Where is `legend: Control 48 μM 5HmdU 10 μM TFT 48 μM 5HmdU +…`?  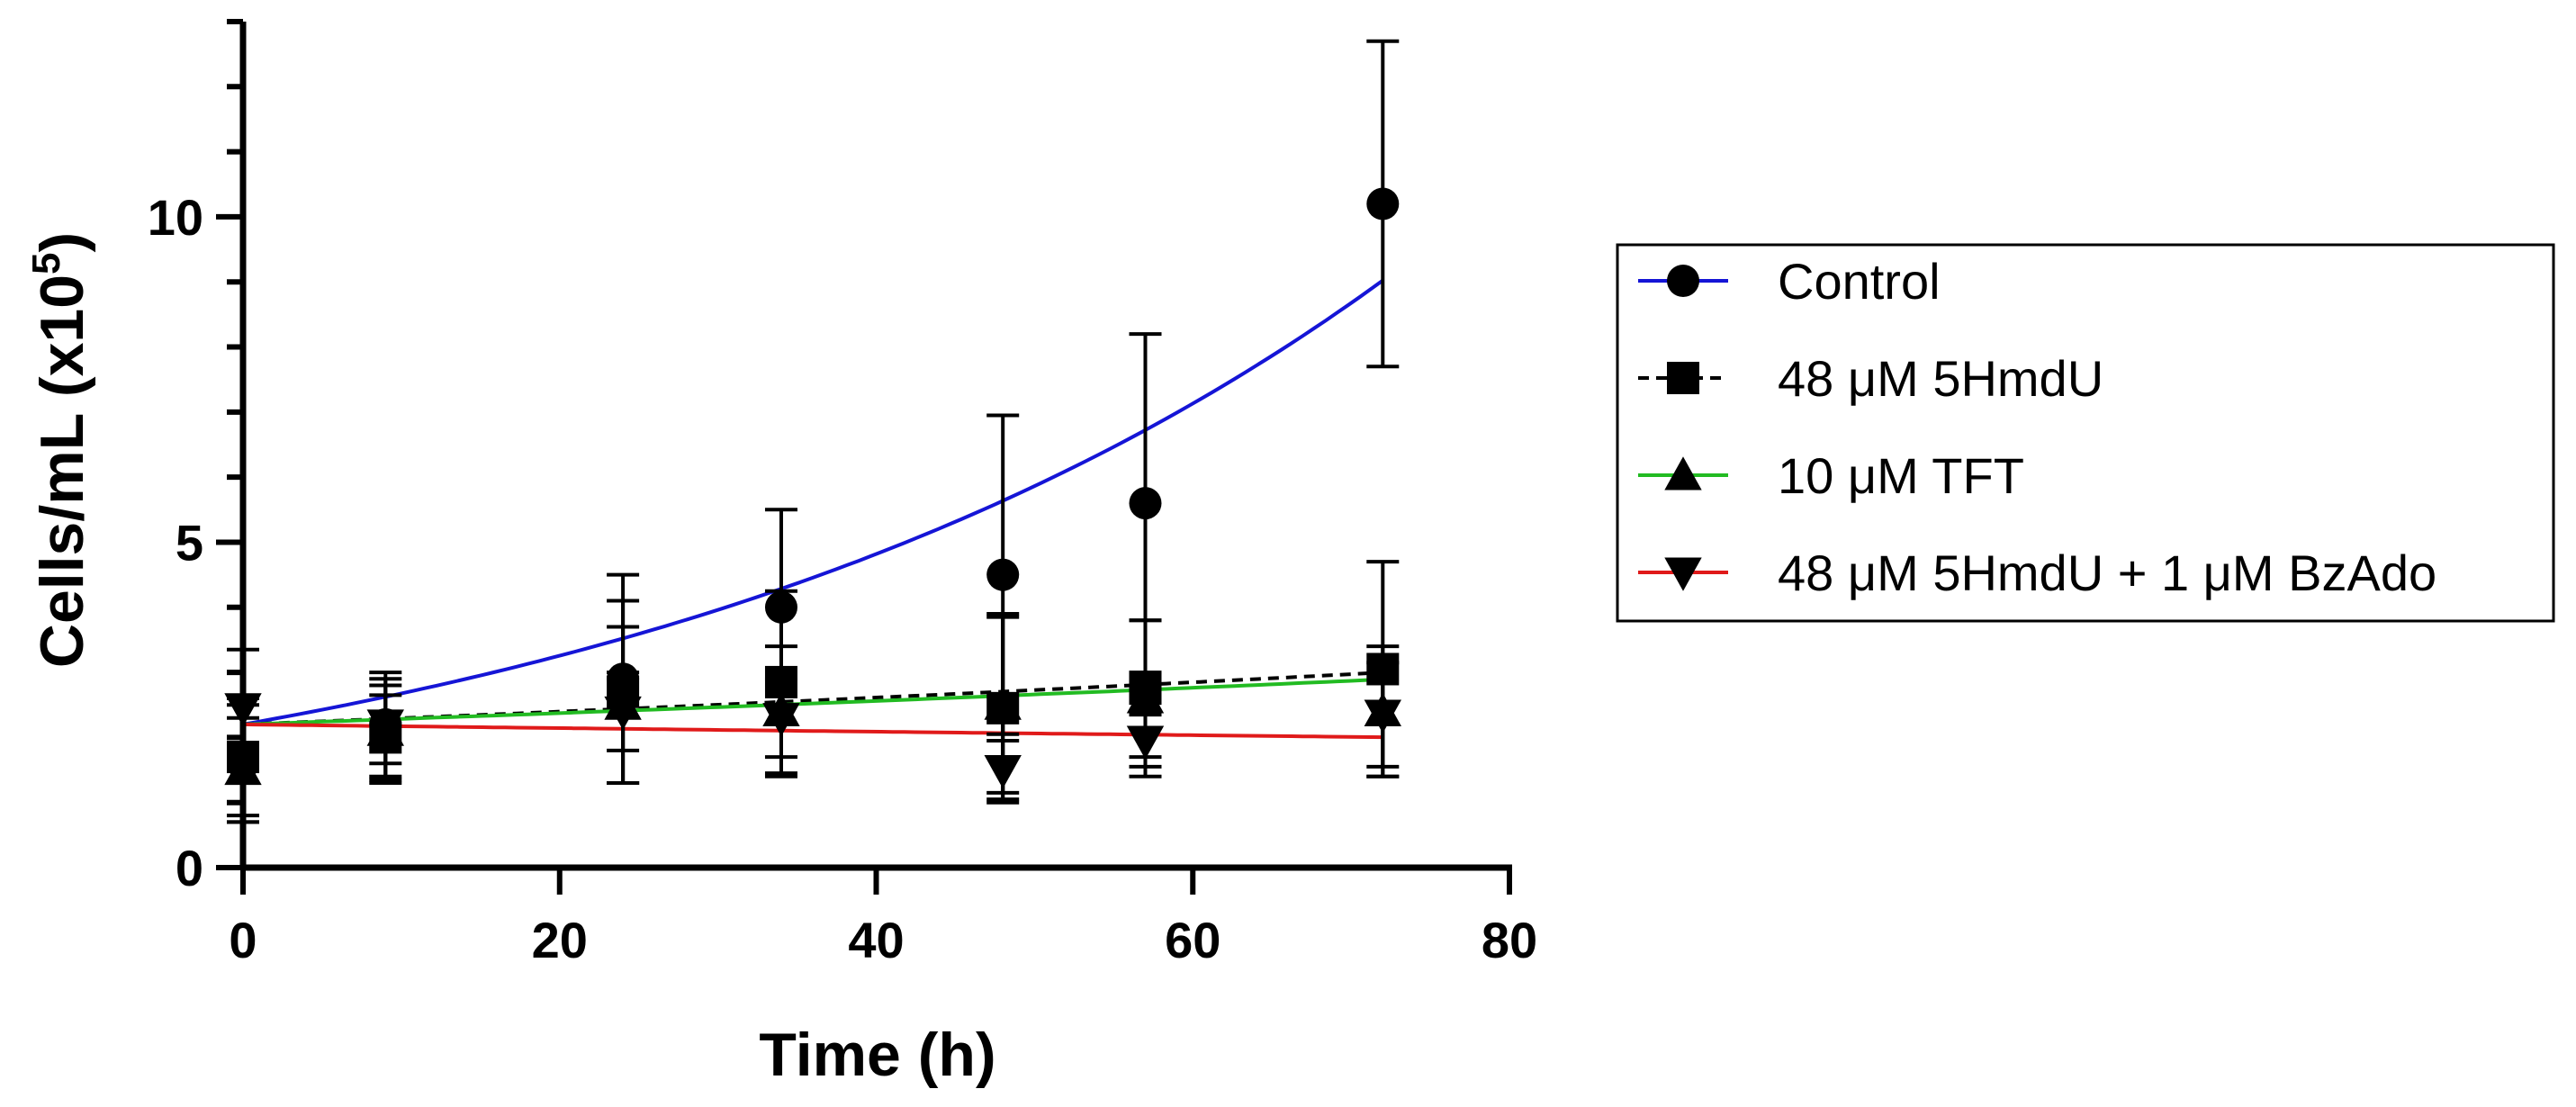
legend: Control 48 μM 5HmdU 10 μM TFT 48 μM 5HmdU +… is located at coordinates (2085, 433).